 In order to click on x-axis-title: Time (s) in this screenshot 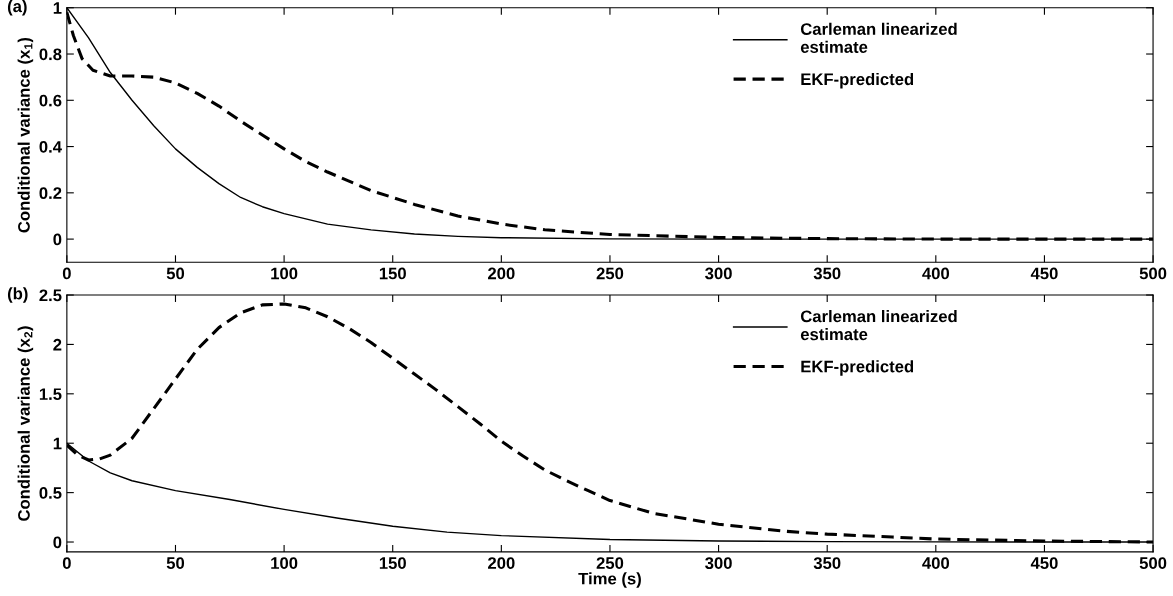, I will do `click(609, 580)`.